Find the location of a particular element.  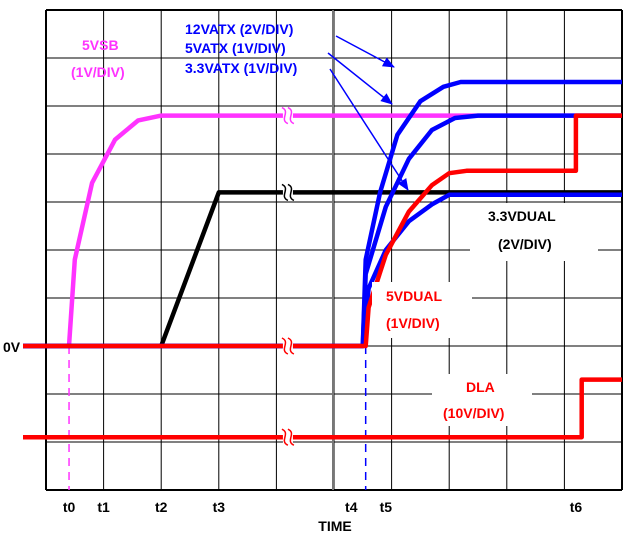

x-tick-t5: t5 is located at coordinates (386, 507).